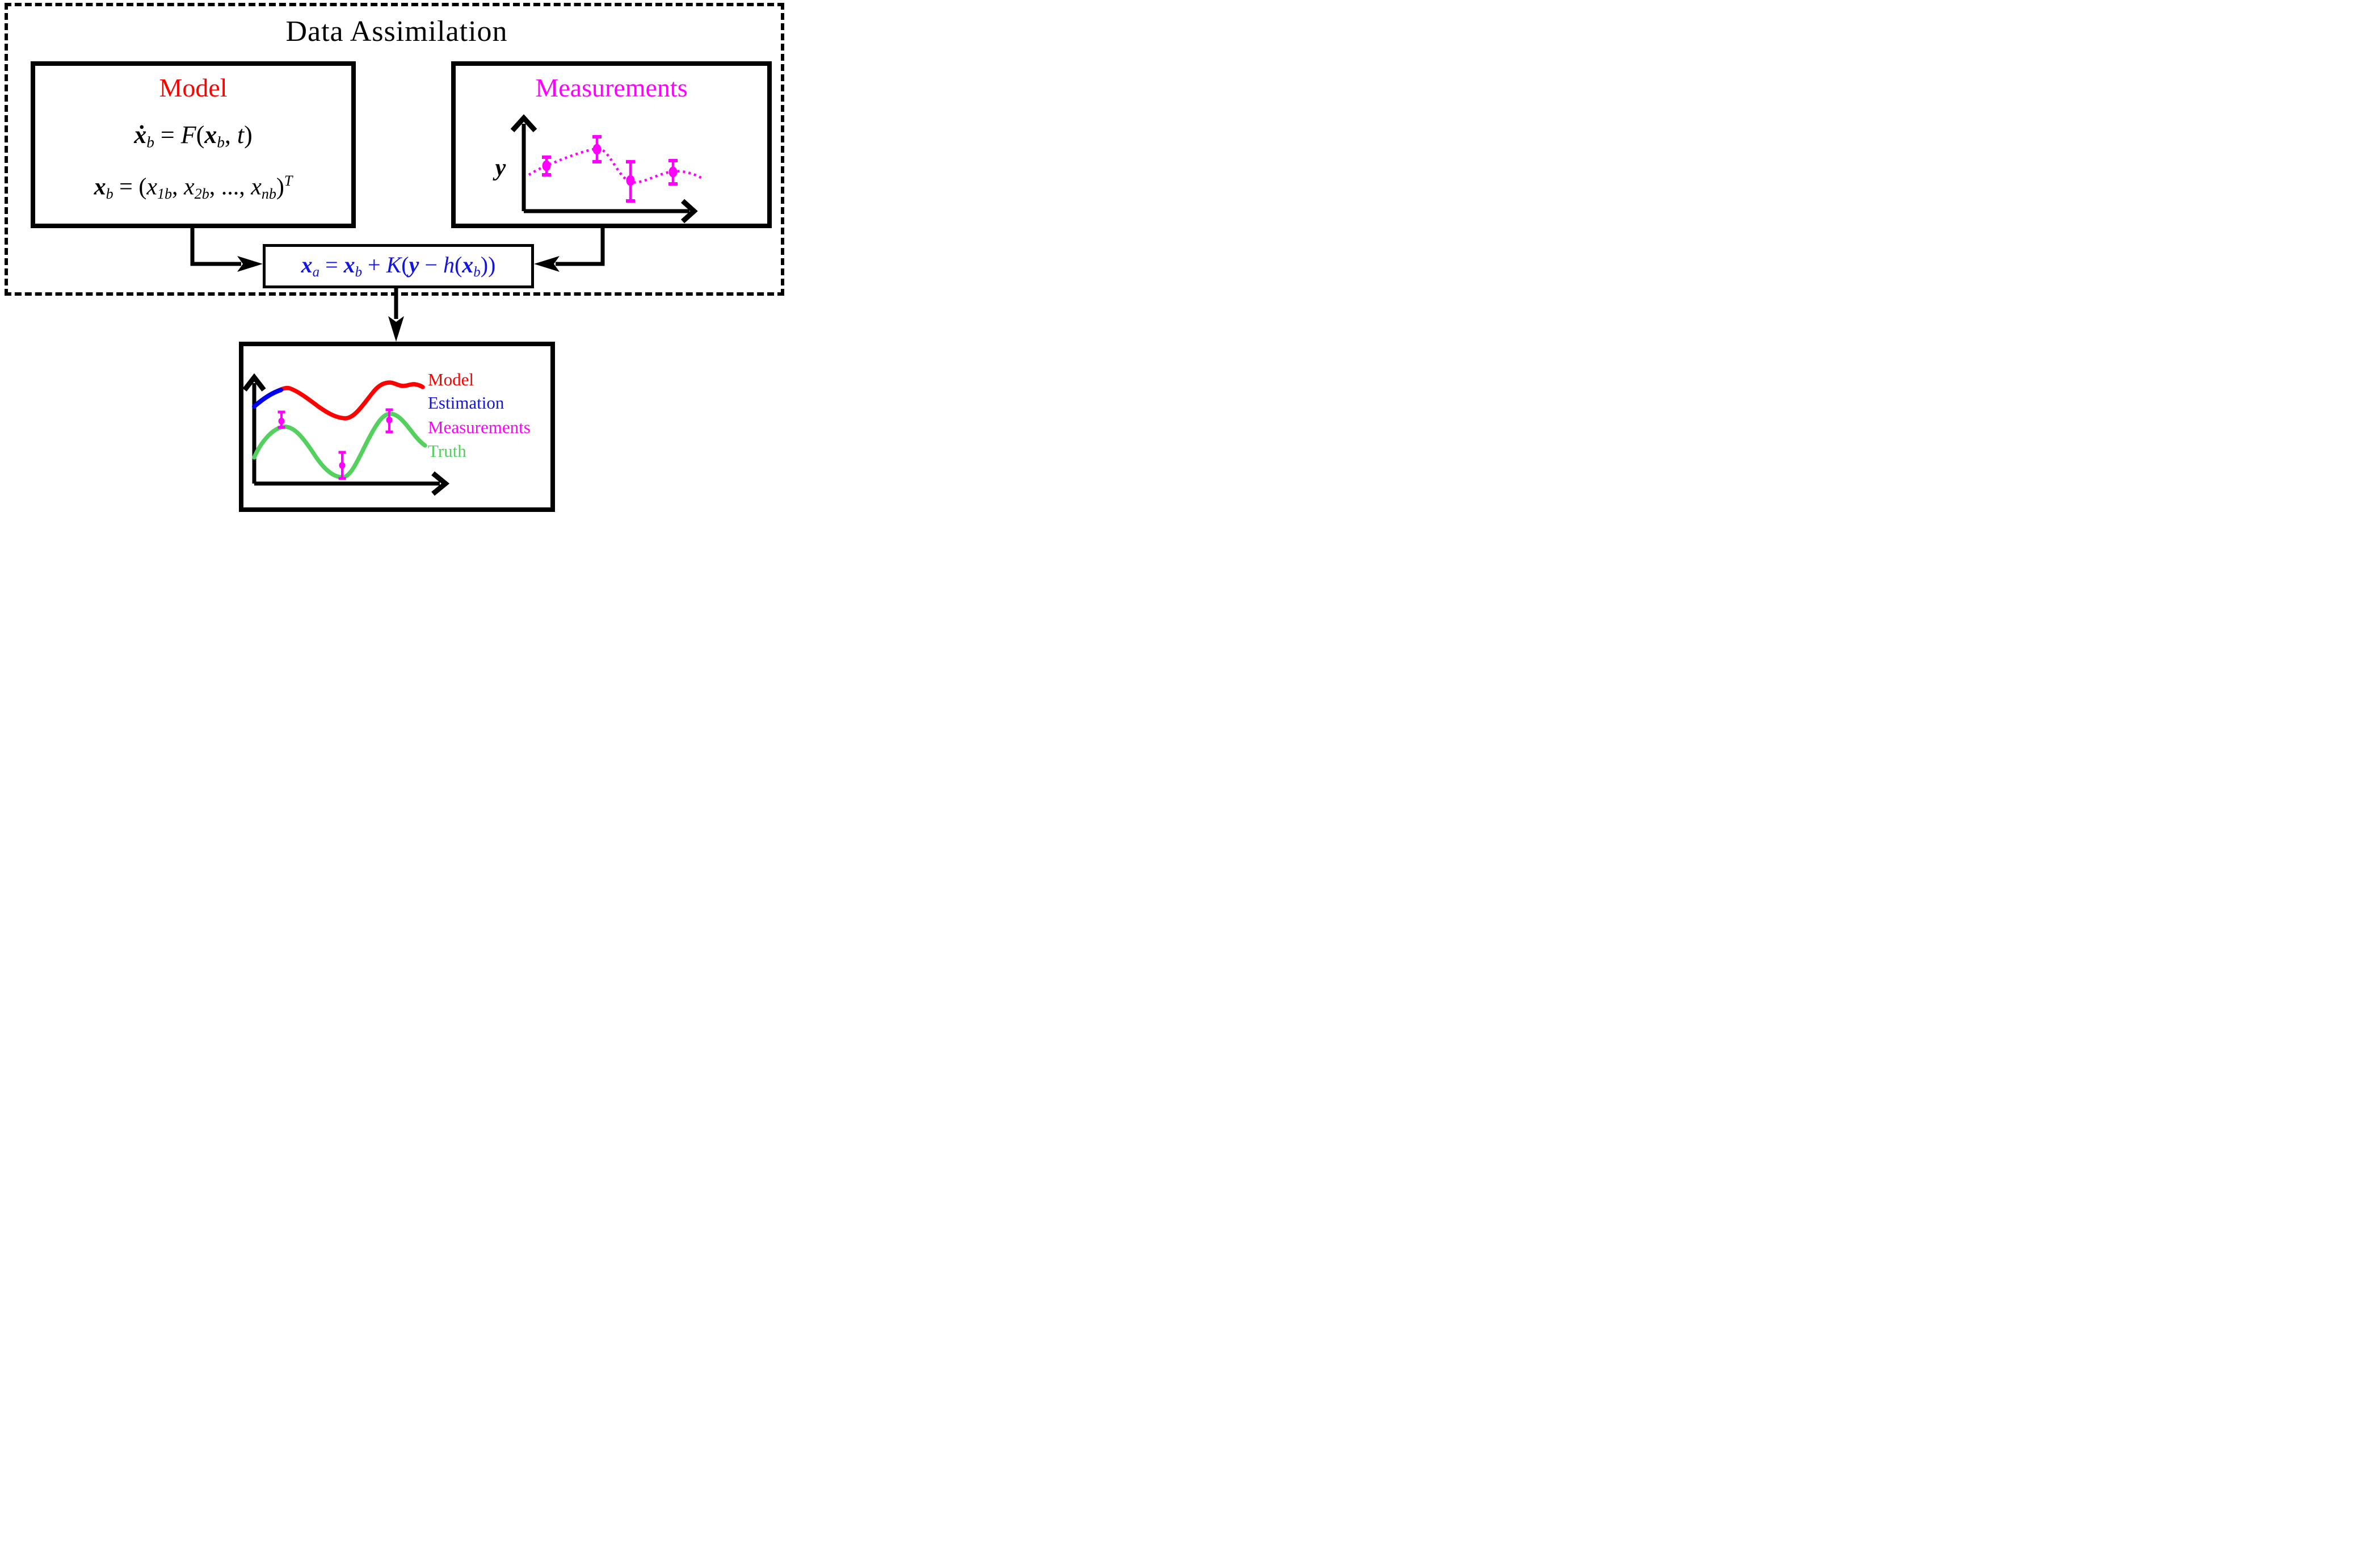 Image resolution: width=2380 pixels, height=1550 pixels. I want to click on measurements-mini-plot, so click(606, 169).